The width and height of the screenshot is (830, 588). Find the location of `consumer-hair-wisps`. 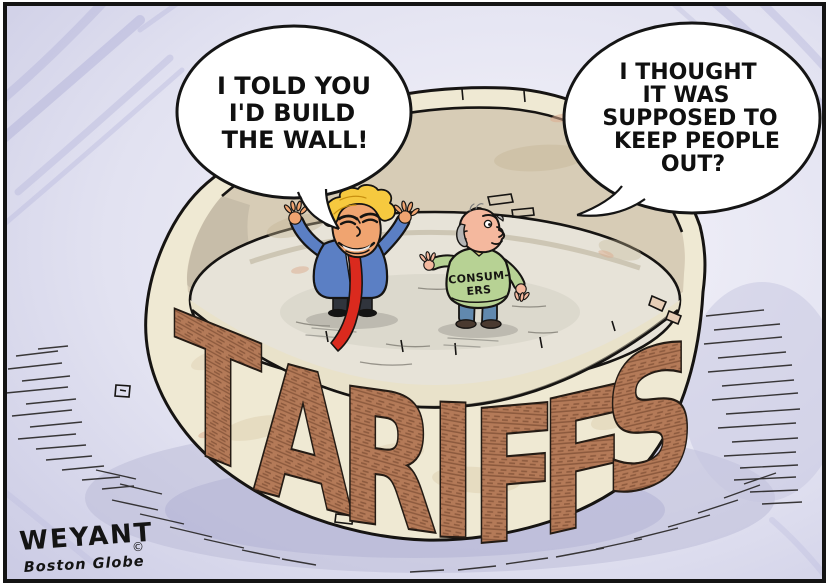

consumer-hair-wisps is located at coordinates (476, 207).